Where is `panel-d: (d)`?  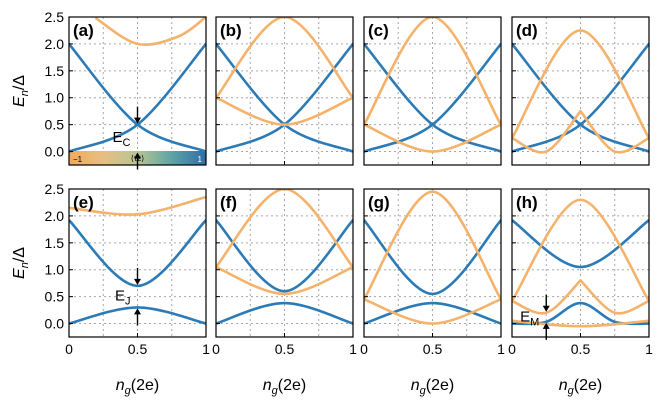
panel-d: (d) is located at coordinates (580, 91).